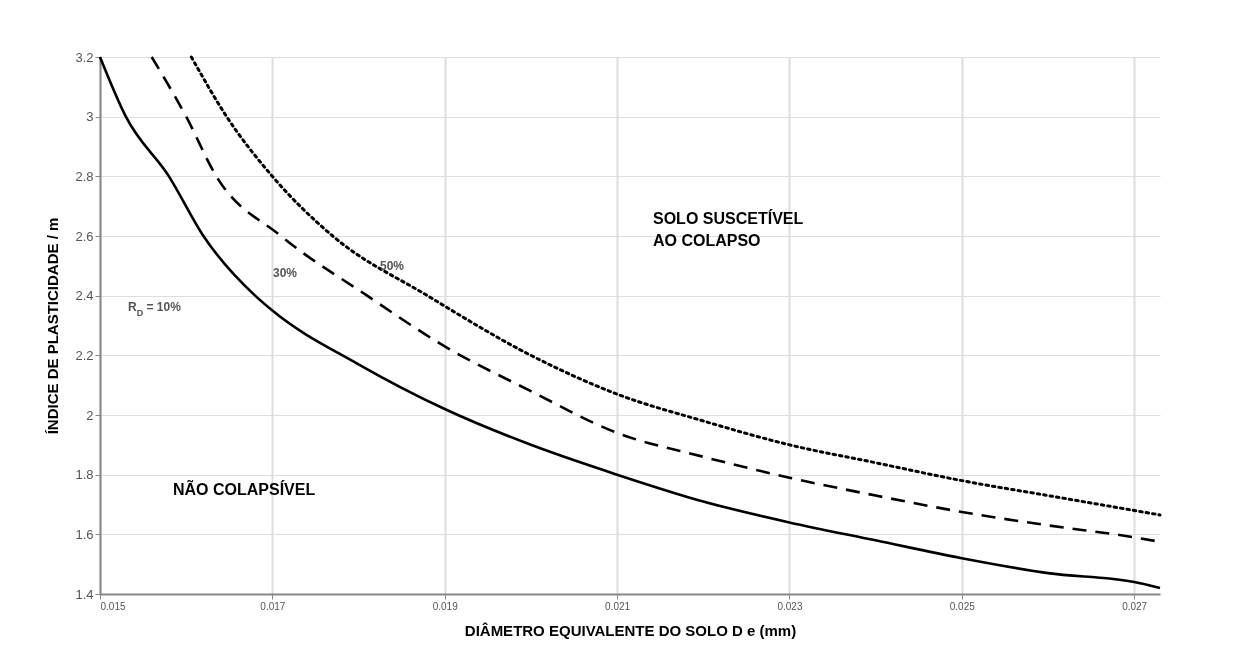  I want to click on annotation: 50%, so click(392, 266).